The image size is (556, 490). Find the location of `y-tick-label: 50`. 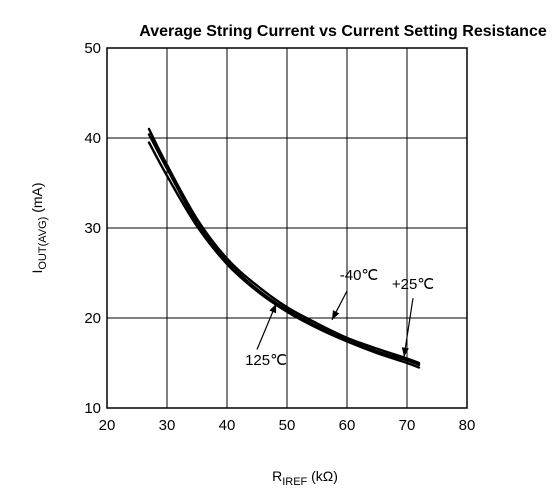

y-tick-label: 50 is located at coordinates (92, 48).